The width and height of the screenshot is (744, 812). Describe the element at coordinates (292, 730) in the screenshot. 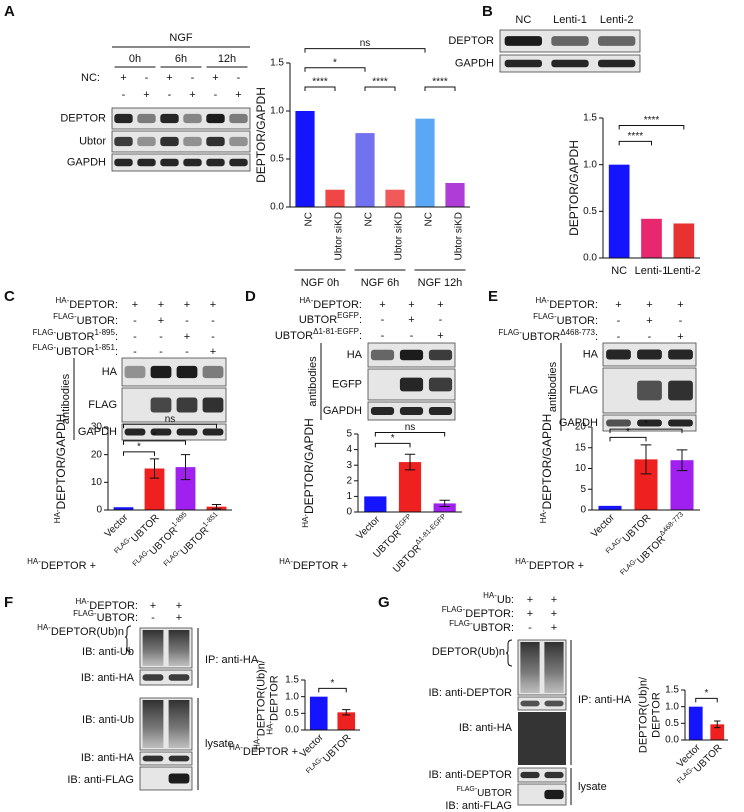

I see `y-tick-label: 0.0` at that location.